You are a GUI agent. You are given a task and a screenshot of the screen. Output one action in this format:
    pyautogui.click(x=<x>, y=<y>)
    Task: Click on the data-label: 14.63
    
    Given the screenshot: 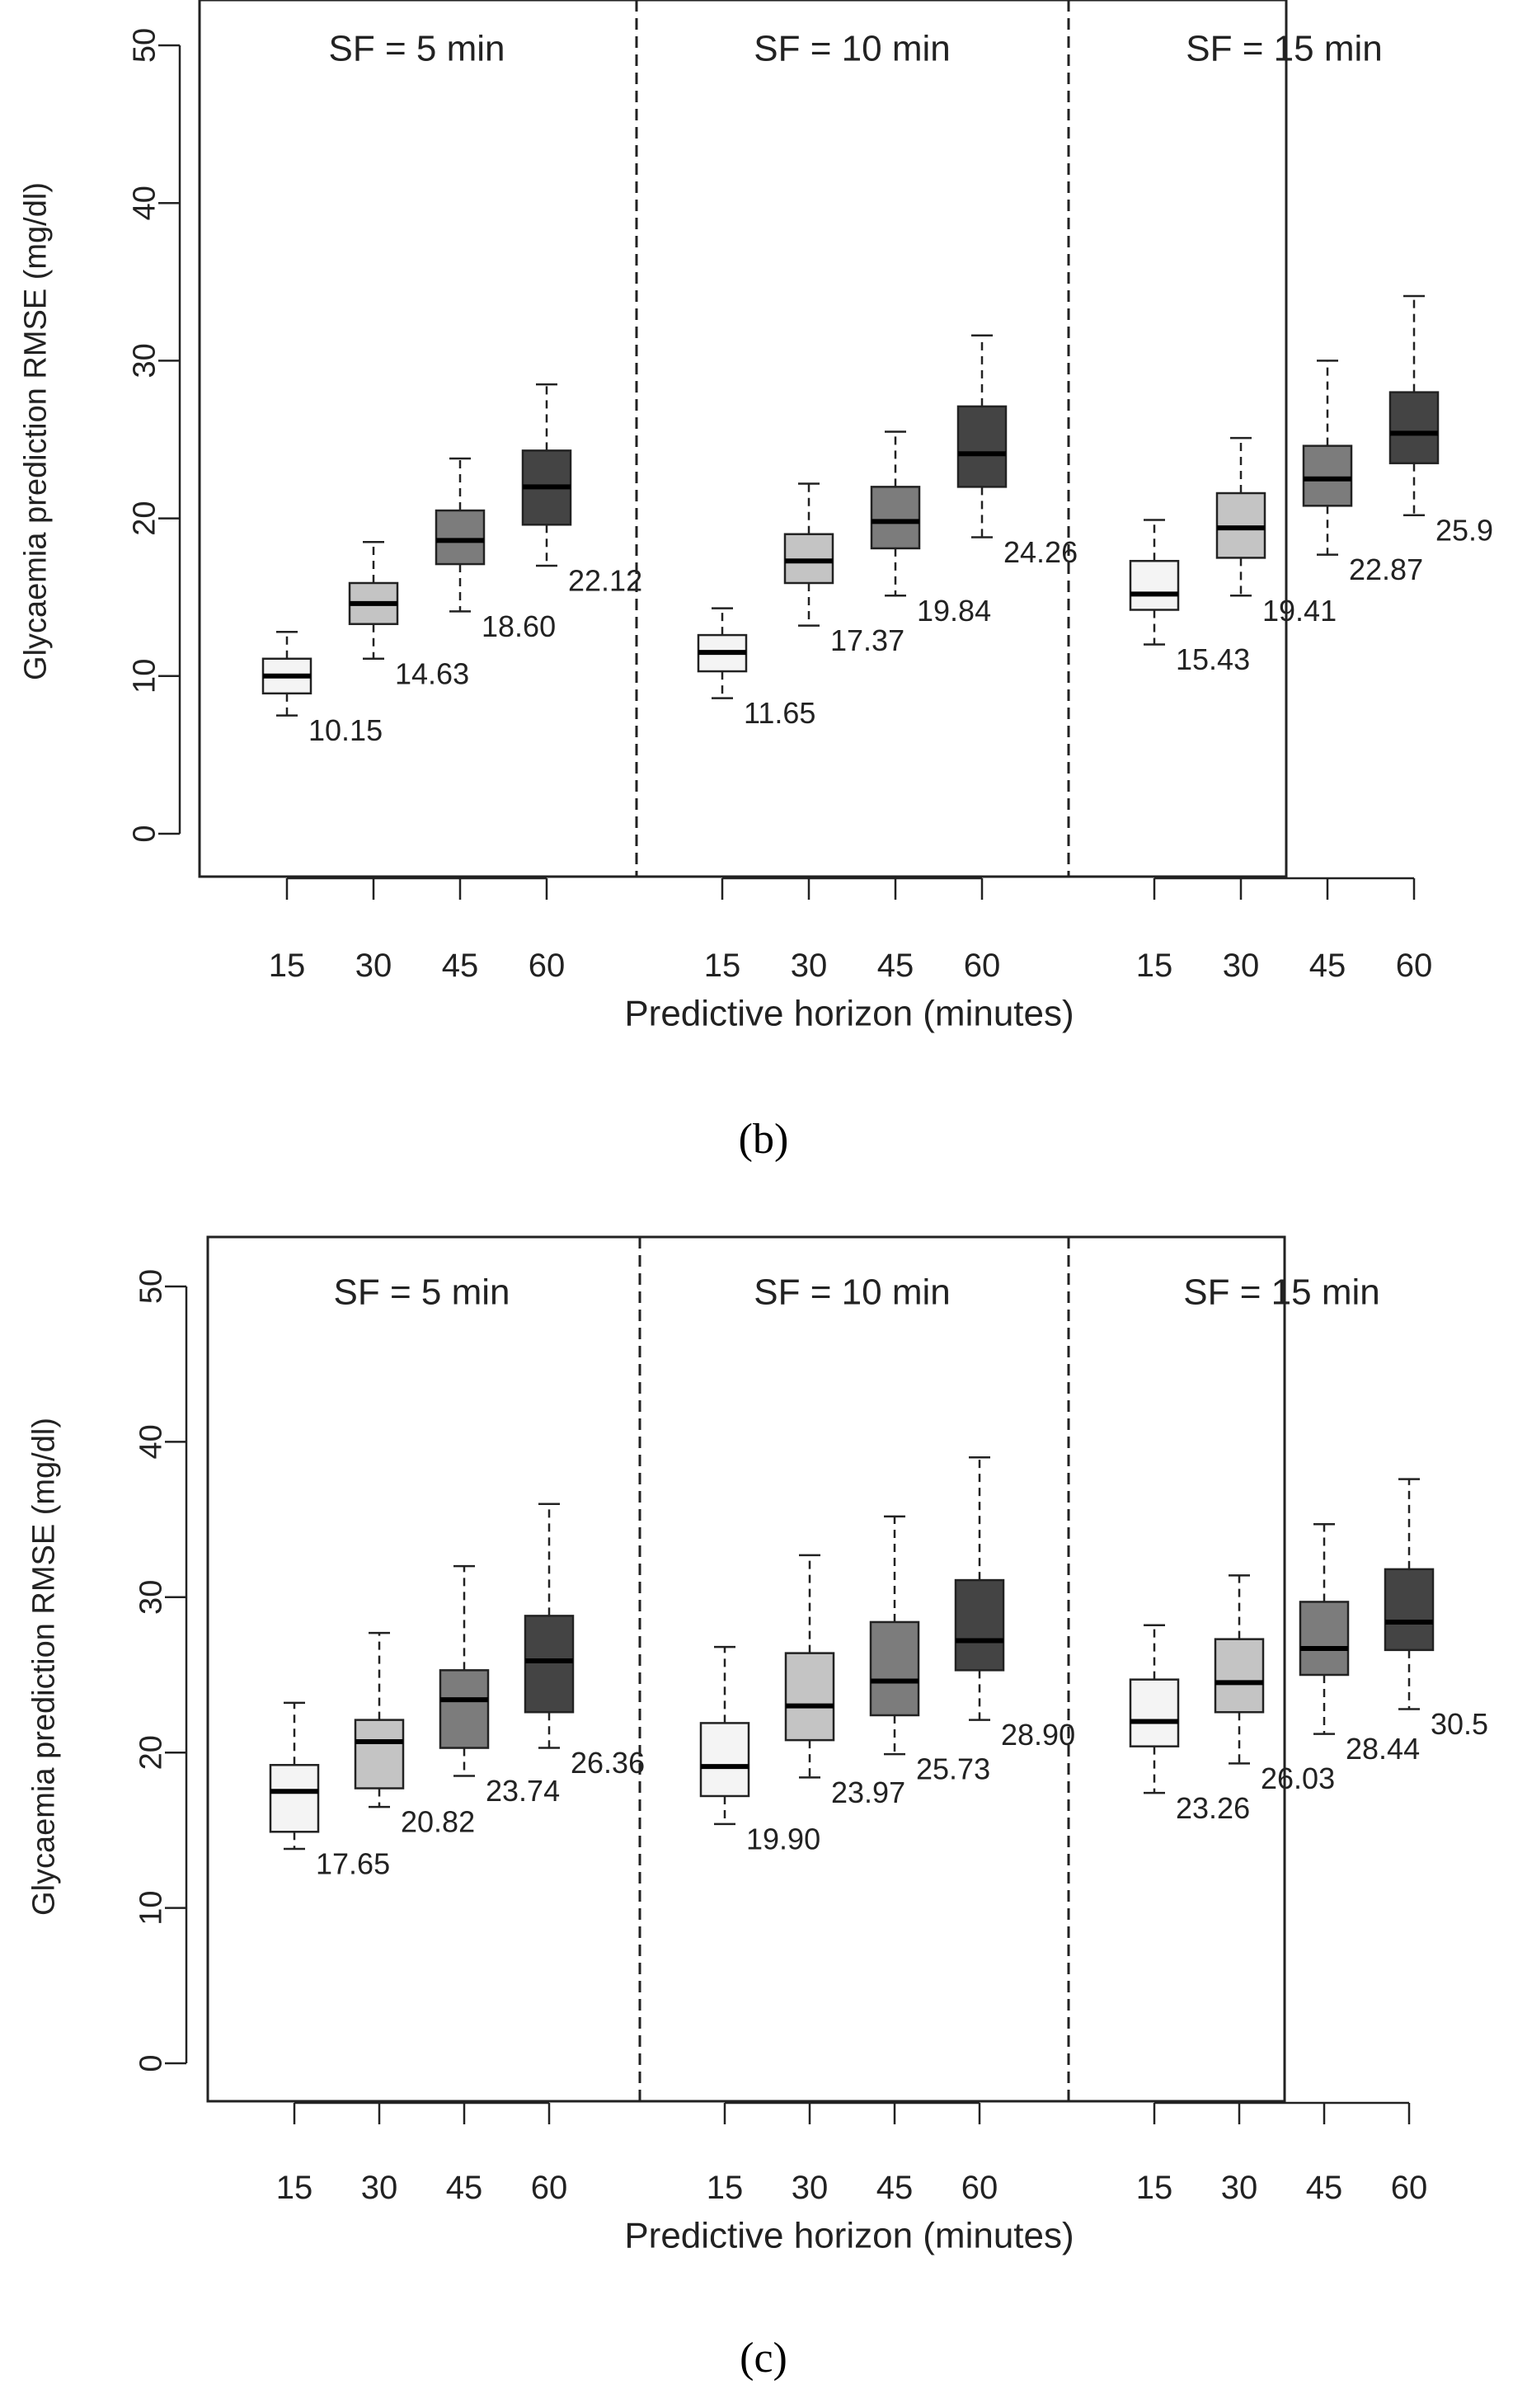 What is the action you would take?
    pyautogui.click(x=432, y=673)
    